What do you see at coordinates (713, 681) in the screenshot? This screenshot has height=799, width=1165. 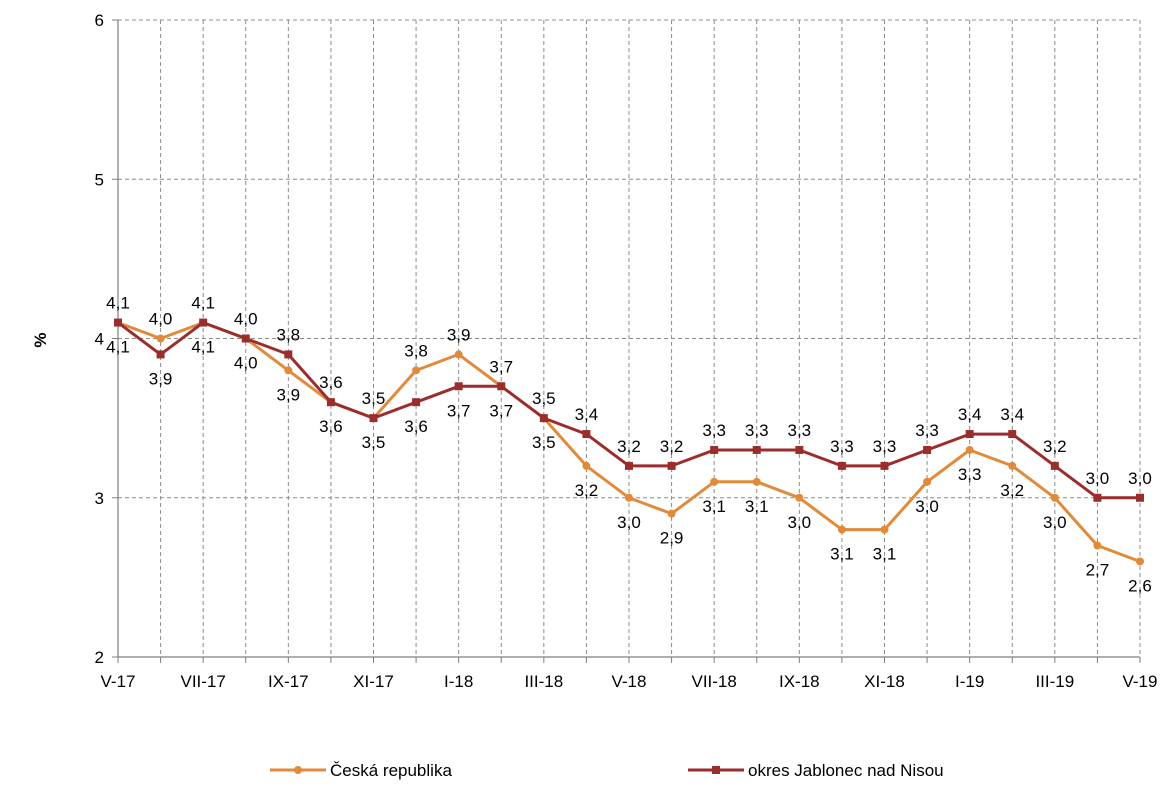 I see `x-tick-label: VII-18` at bounding box center [713, 681].